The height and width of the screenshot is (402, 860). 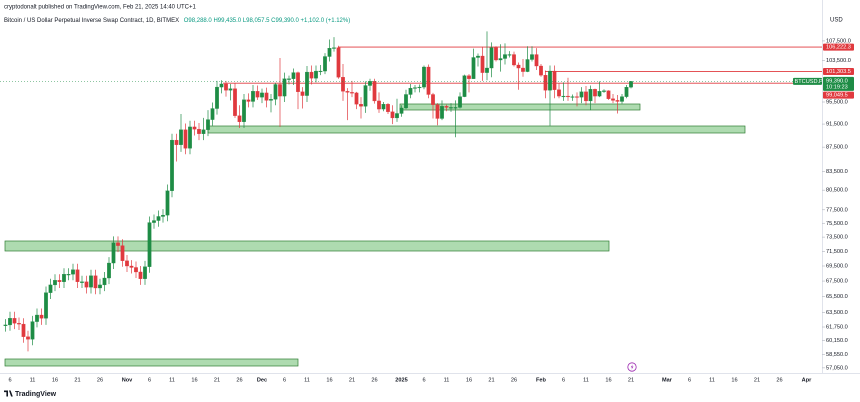 What do you see at coordinates (837, 238) in the screenshot?
I see `y-tick-label: 73,500.0` at bounding box center [837, 238].